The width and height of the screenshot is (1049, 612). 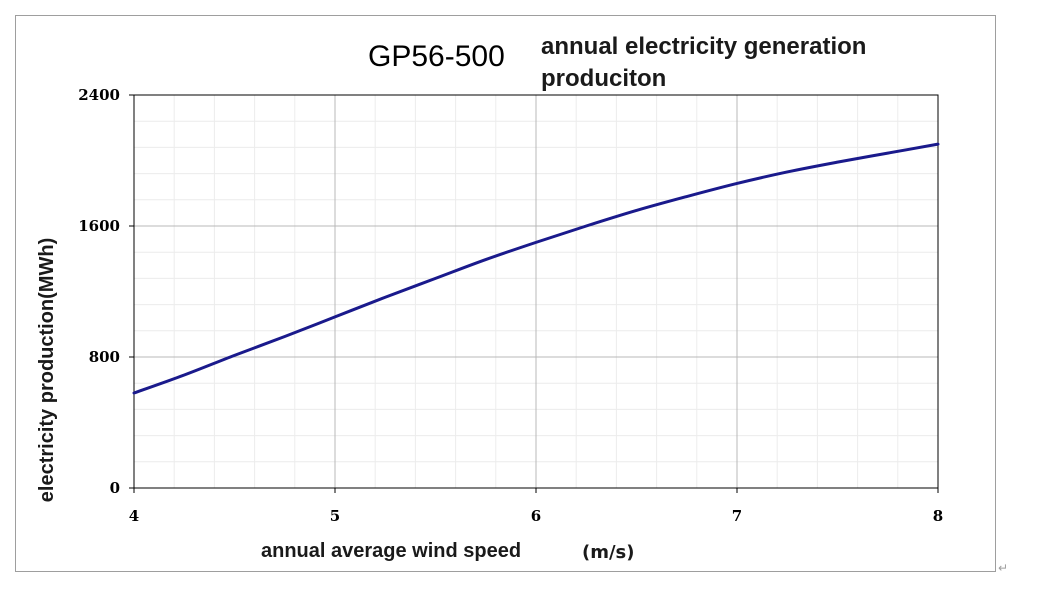 What do you see at coordinates (115, 488) in the screenshot?
I see `y-tick-label: 0` at bounding box center [115, 488].